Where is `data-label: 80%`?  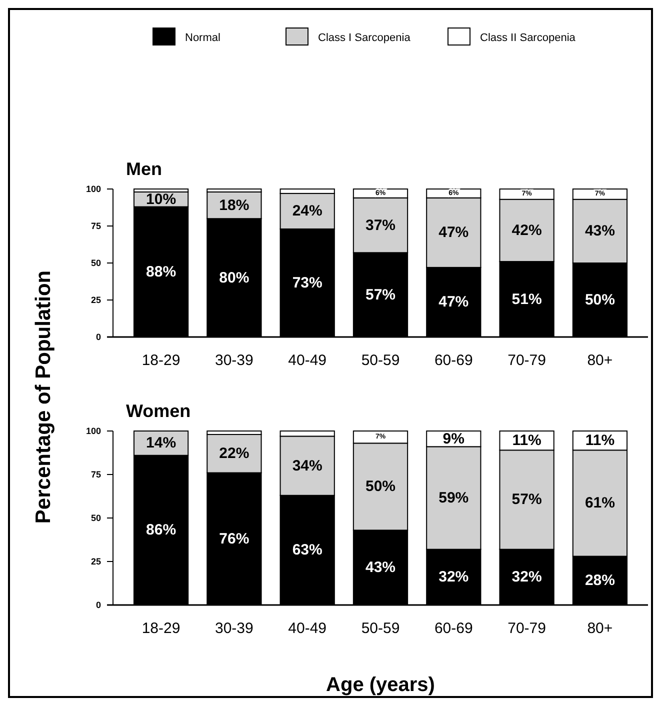
data-label: 80% is located at coordinates (234, 277).